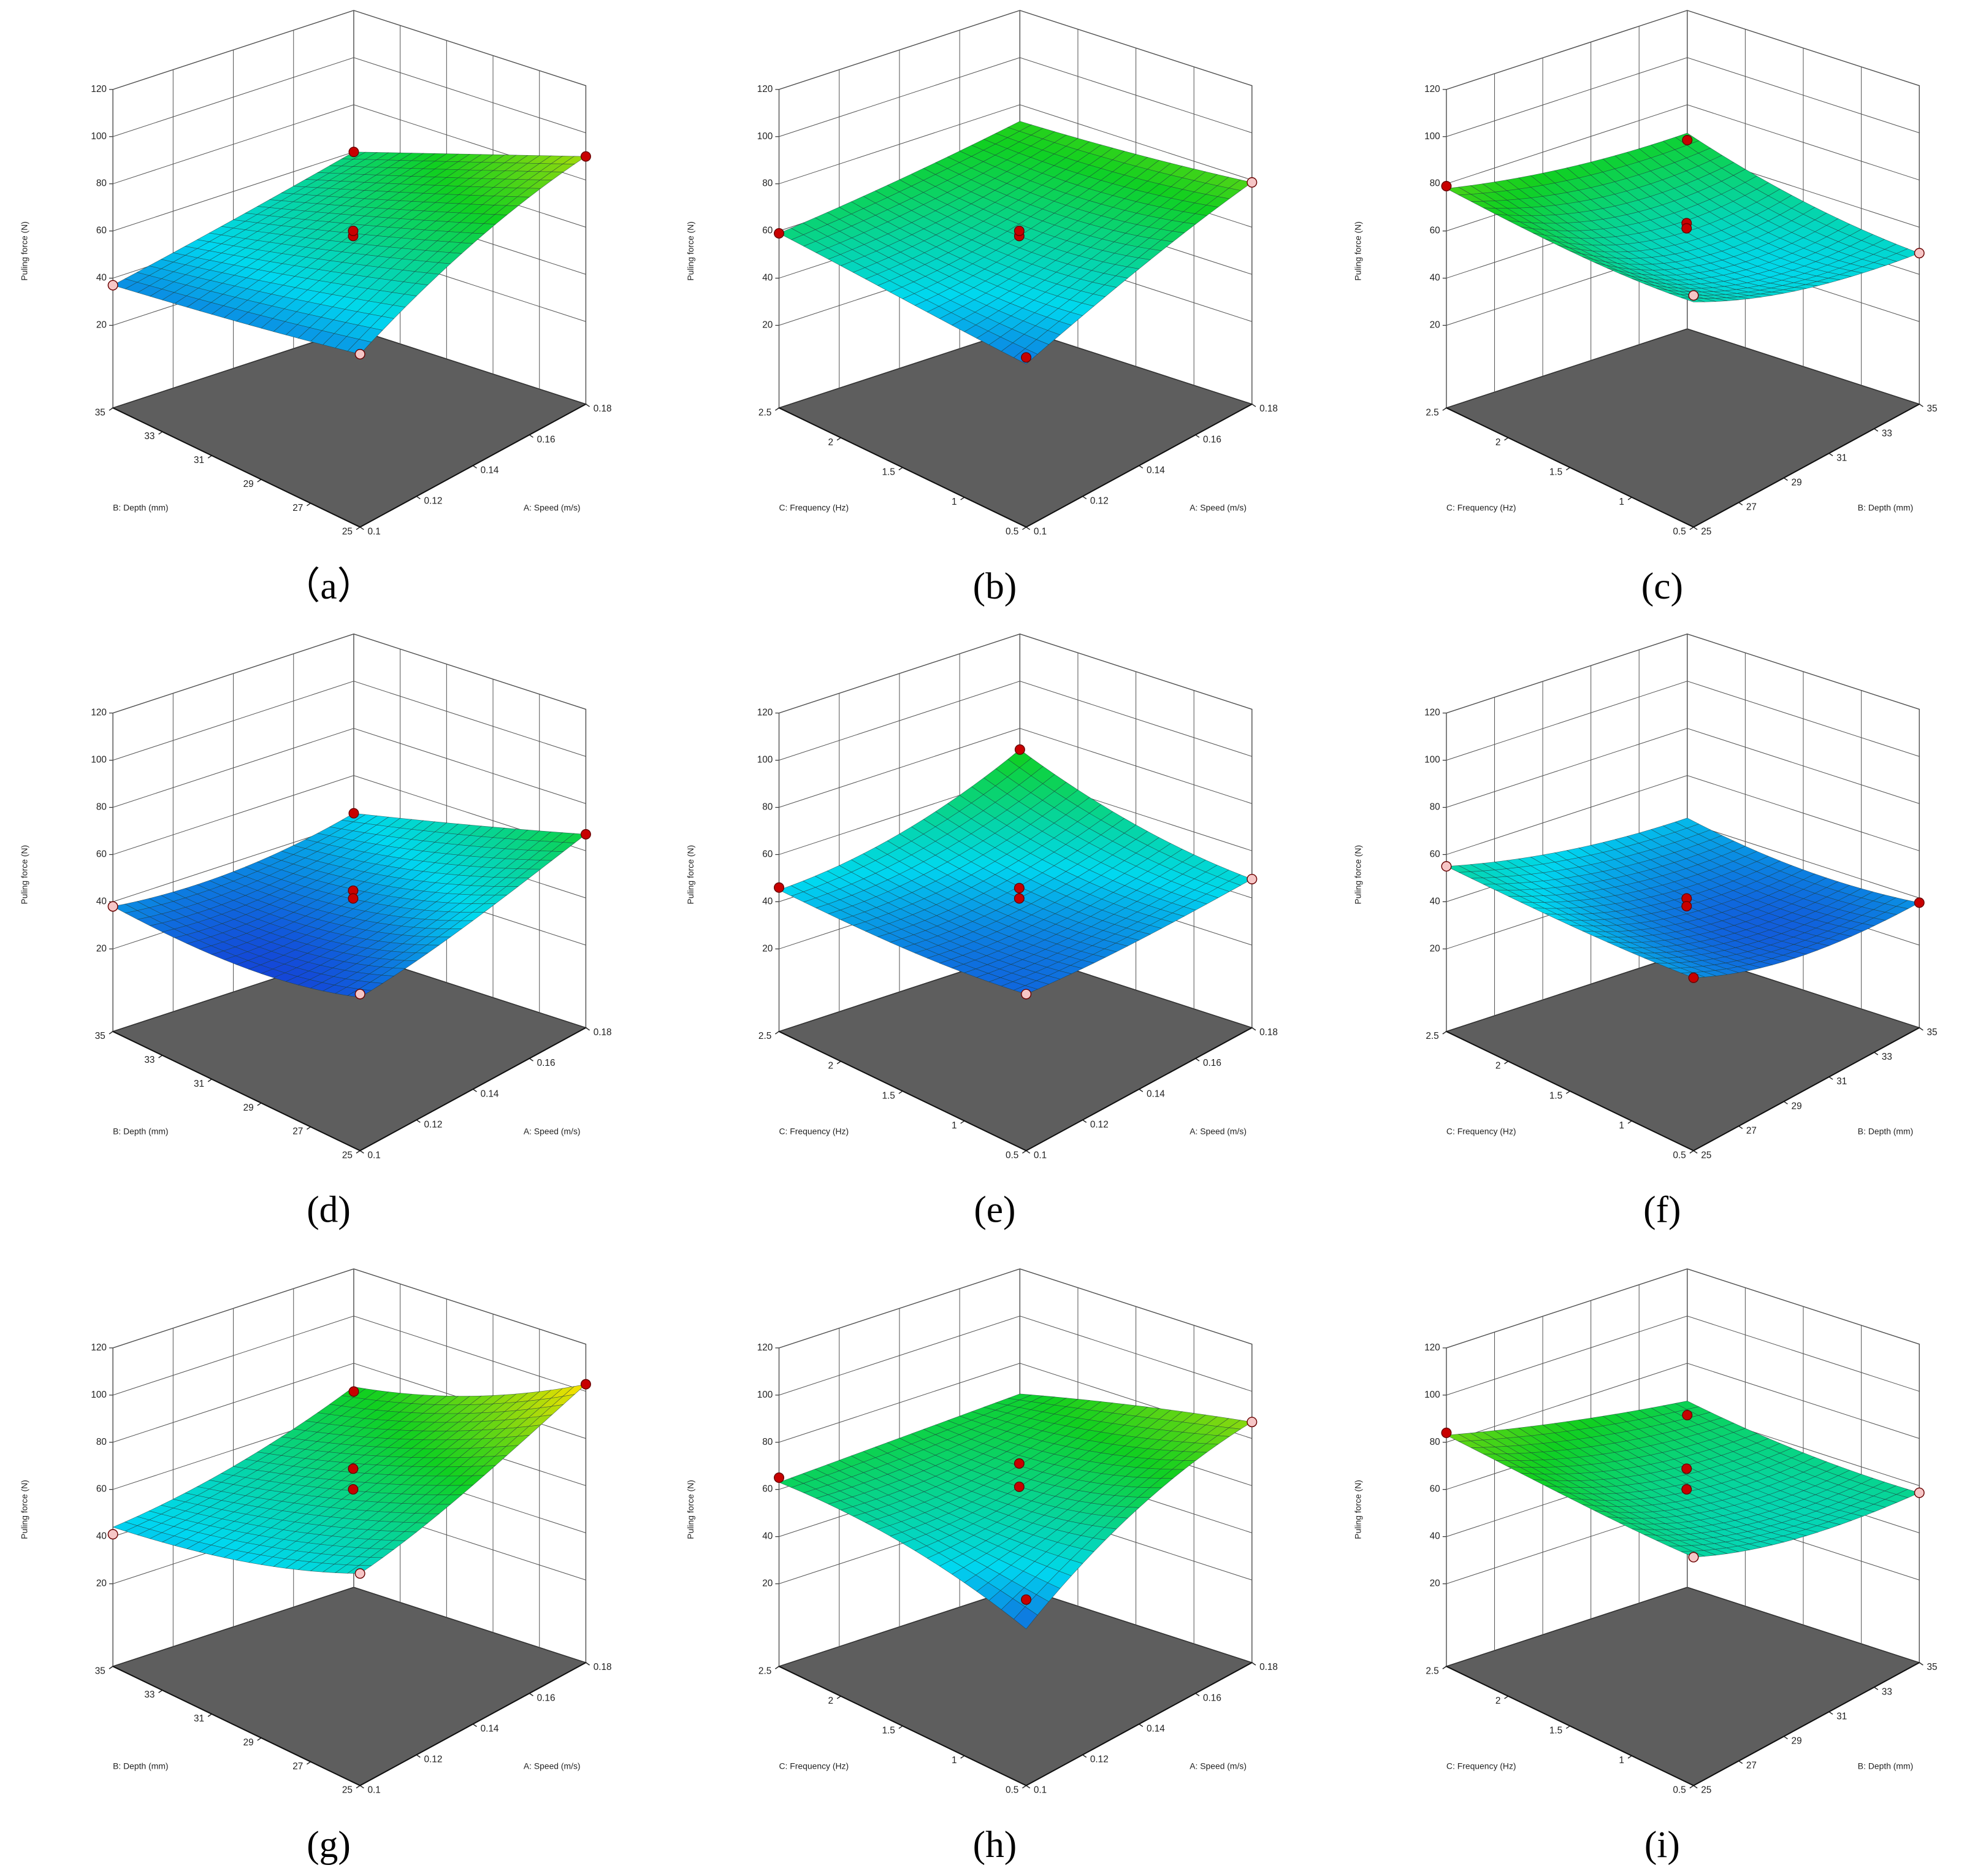 The image size is (1967, 1876). What do you see at coordinates (347, 1155) in the screenshot?
I see `y-tick-label: 25` at bounding box center [347, 1155].